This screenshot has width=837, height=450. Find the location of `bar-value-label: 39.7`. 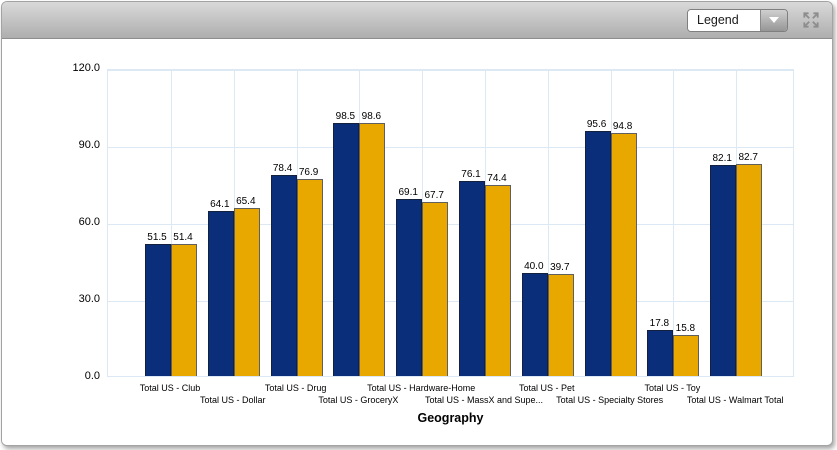

bar-value-label: 39.7 is located at coordinates (560, 268).